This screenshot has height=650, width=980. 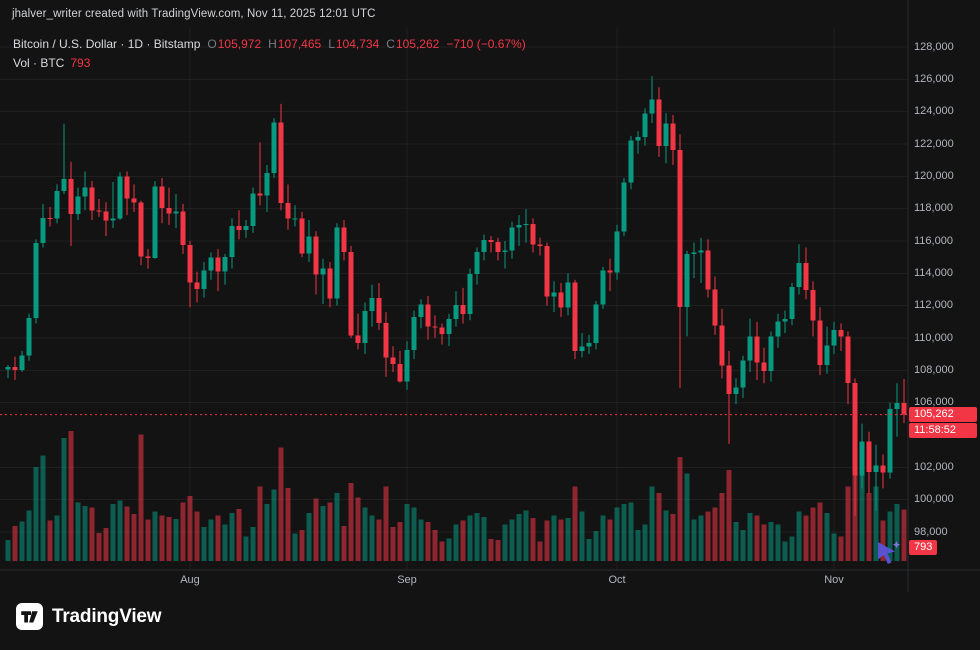 I want to click on price-axis-label: 116,000, so click(x=933, y=240).